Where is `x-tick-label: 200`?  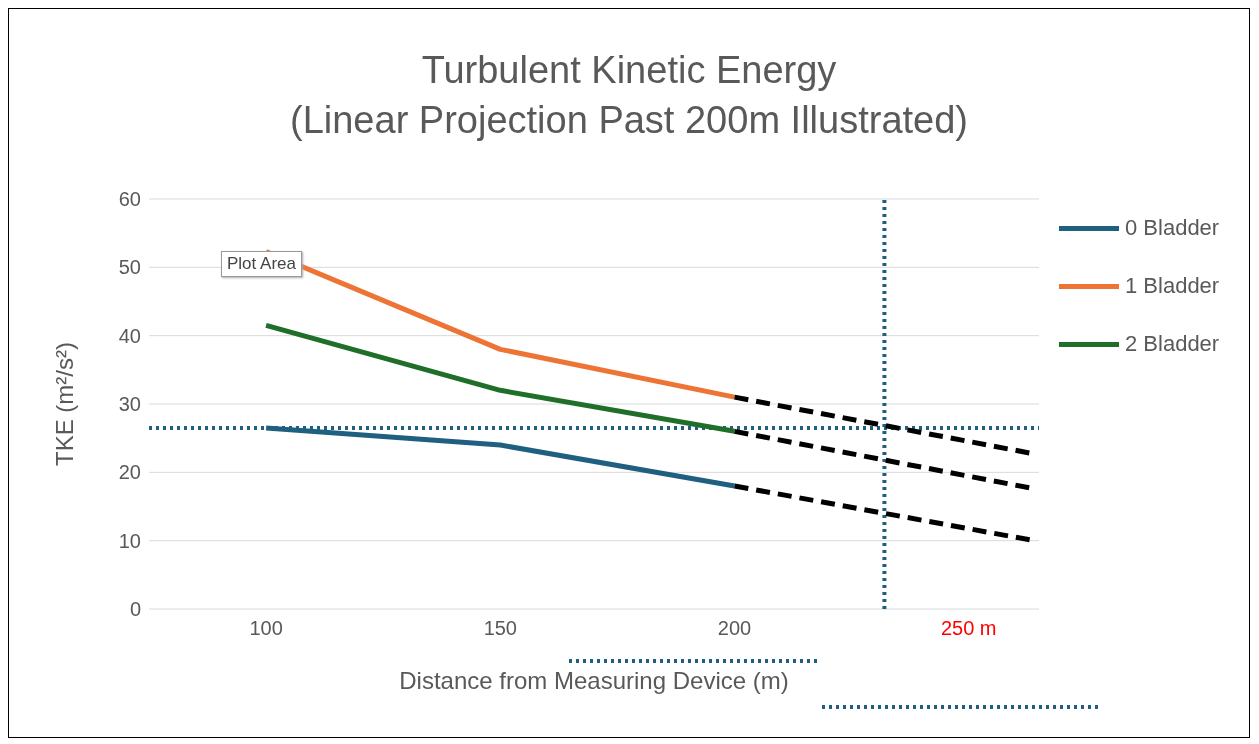 x-tick-label: 200 is located at coordinates (734, 628).